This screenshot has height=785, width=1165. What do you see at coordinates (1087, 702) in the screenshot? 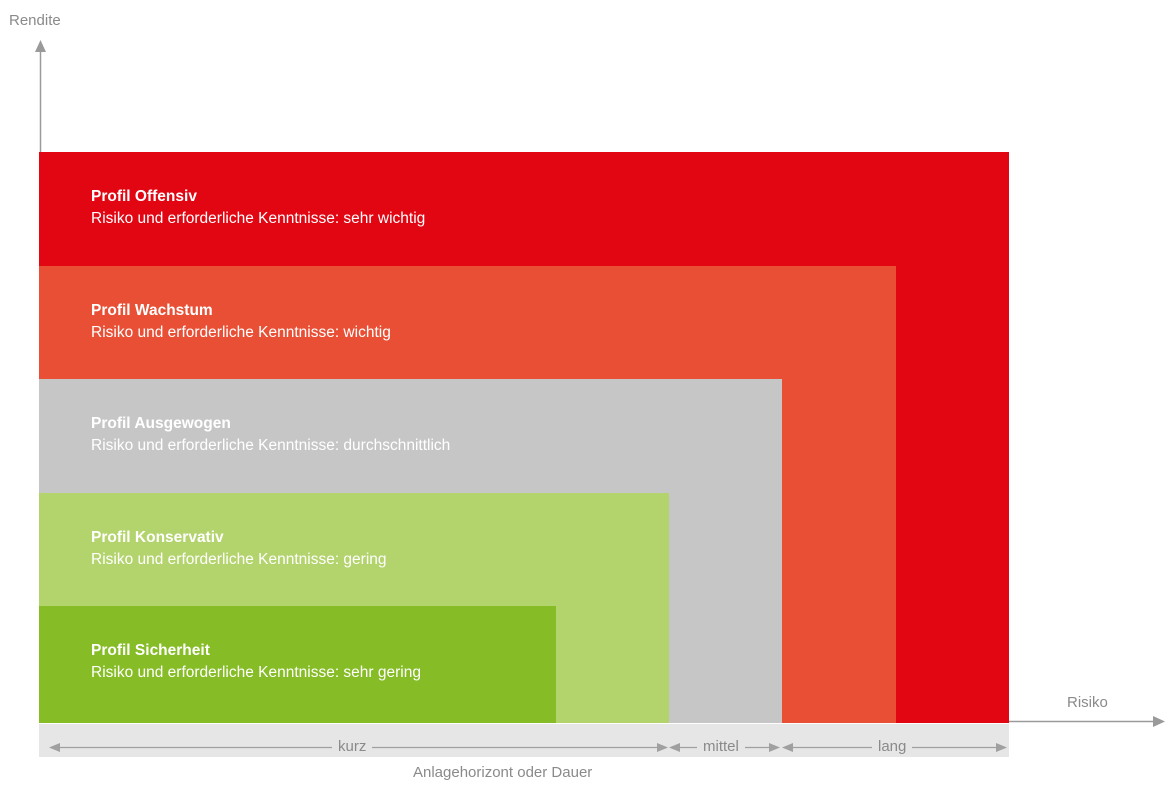
I see `x-axis-label: Risiko` at bounding box center [1087, 702].